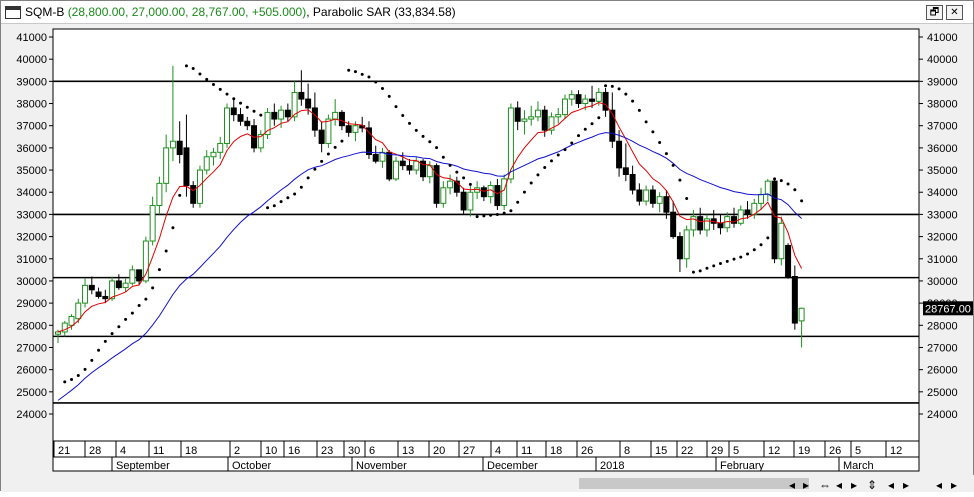 Image resolution: width=974 pixels, height=497 pixels. What do you see at coordinates (439, 451) in the screenshot?
I see `x-day-label: 20` at bounding box center [439, 451].